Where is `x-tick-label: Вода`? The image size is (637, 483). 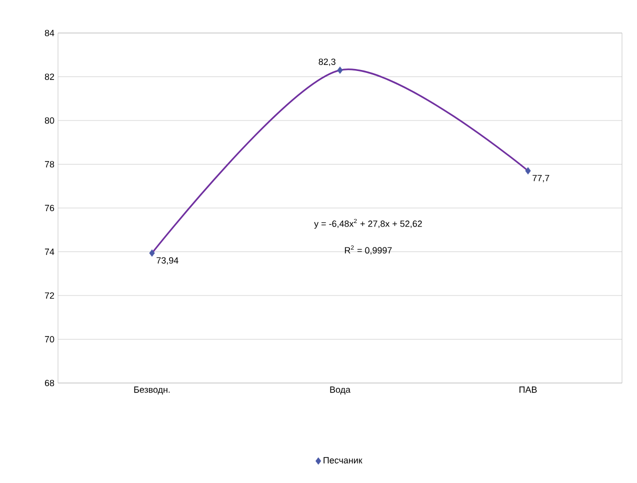
x-tick-label: Вода is located at coordinates (340, 390).